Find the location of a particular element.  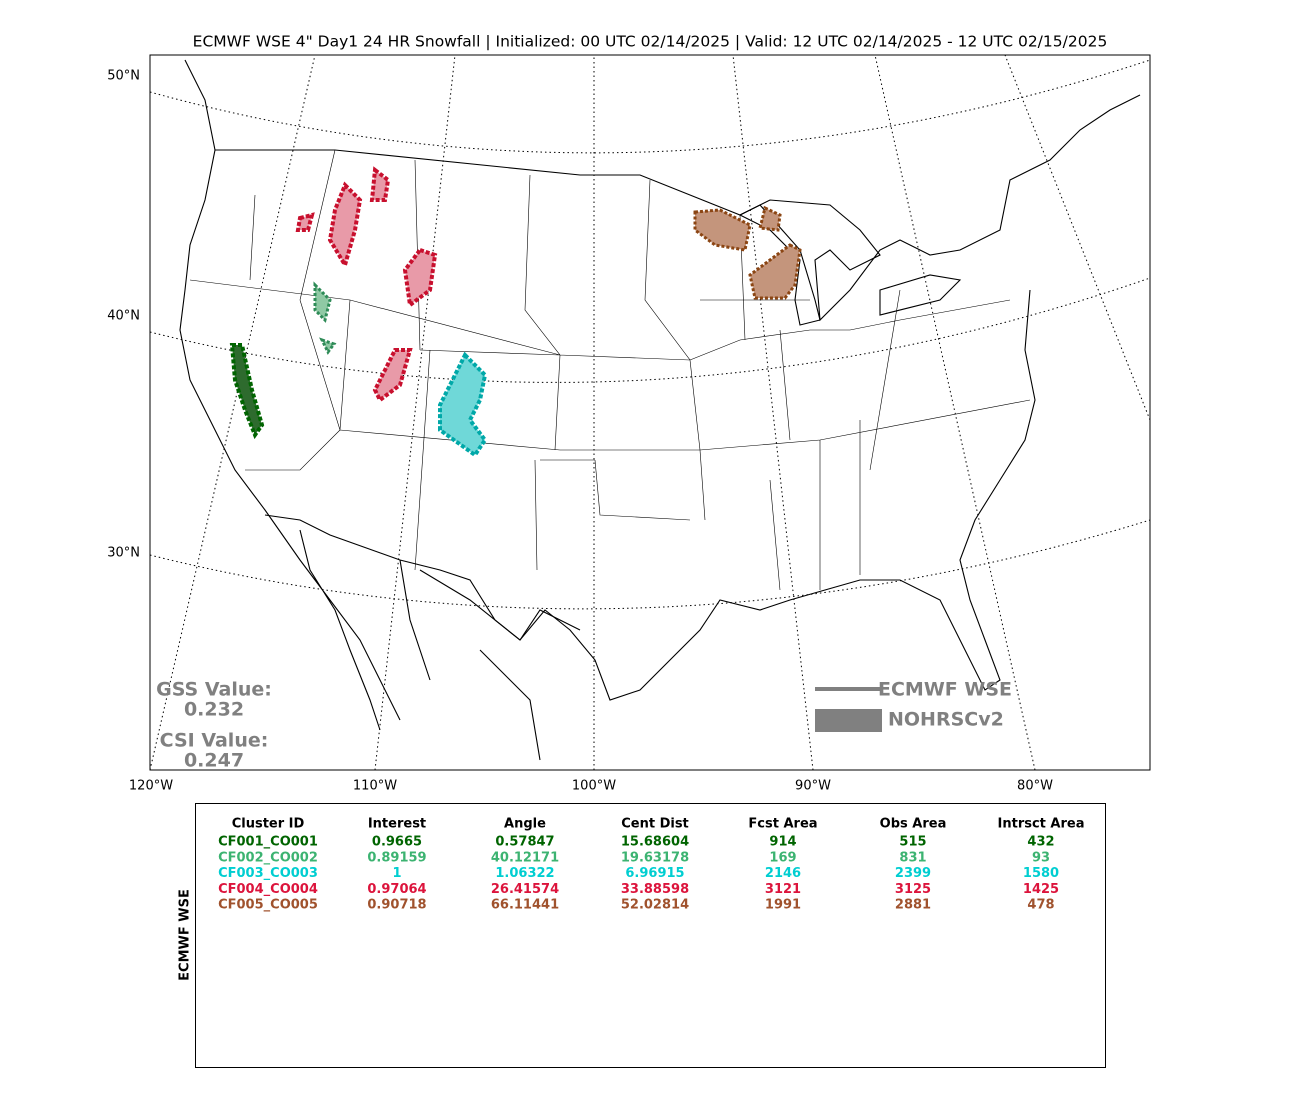

table-cell: 93 is located at coordinates (1041, 857).